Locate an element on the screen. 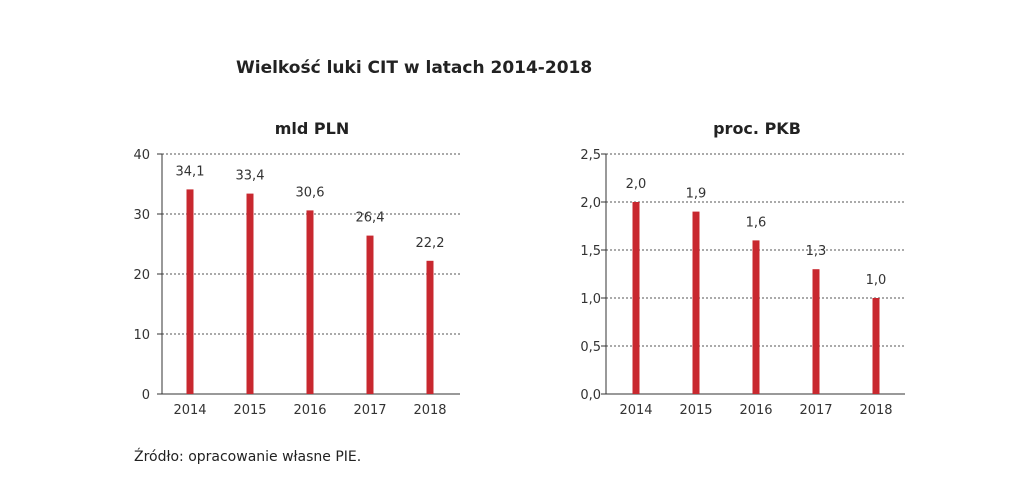 The image size is (1024, 498). data-label-2014: 34,1 is located at coordinates (190, 171).